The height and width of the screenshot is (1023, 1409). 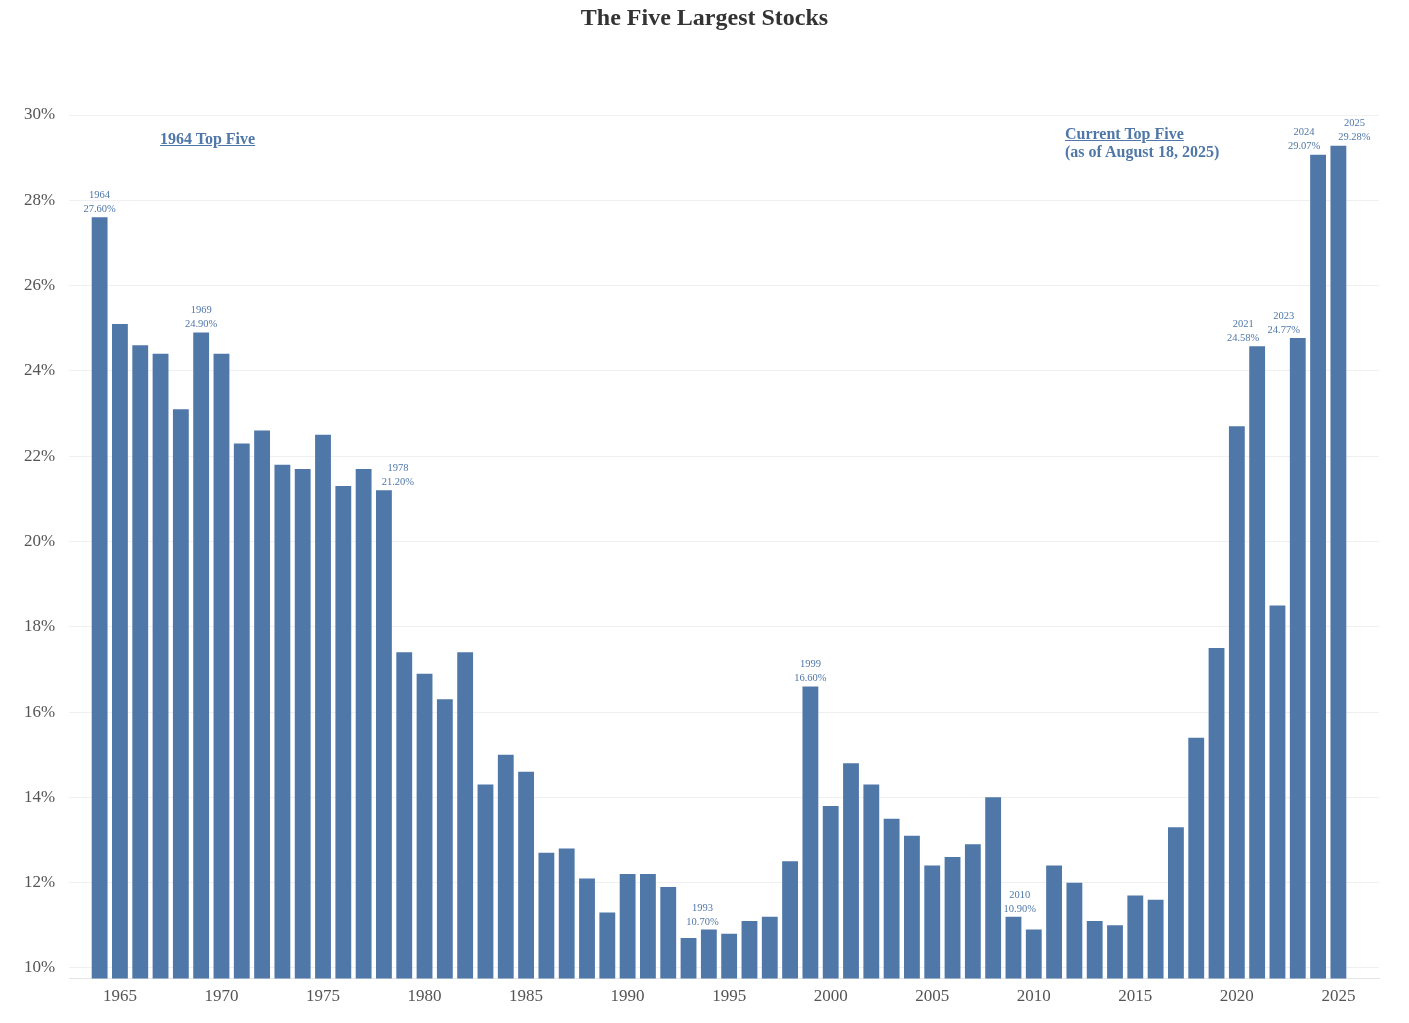 What do you see at coordinates (702, 921) in the screenshot?
I see `data-label: 10.70%` at bounding box center [702, 921].